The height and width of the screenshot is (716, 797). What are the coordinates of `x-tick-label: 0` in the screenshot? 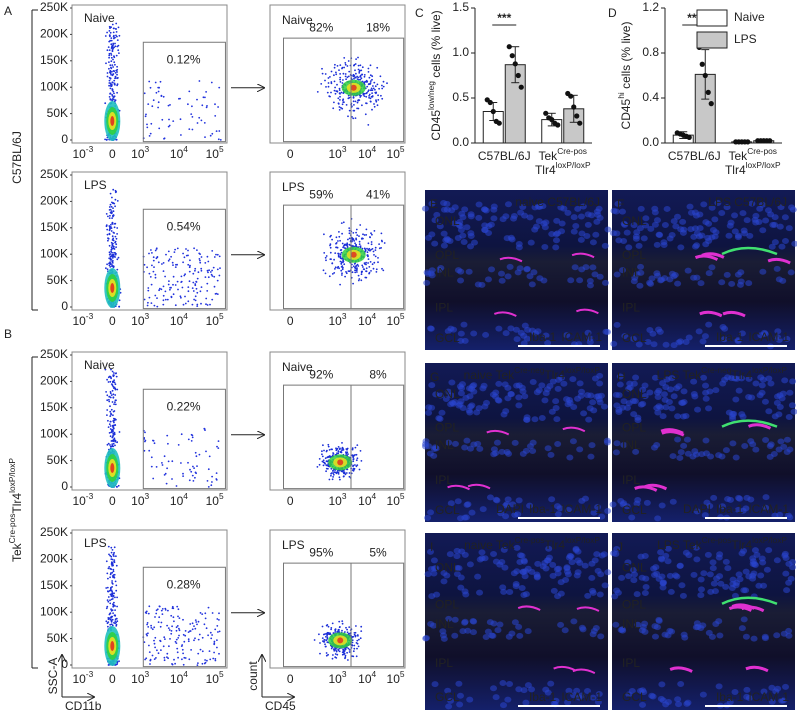 It's located at (112, 154).